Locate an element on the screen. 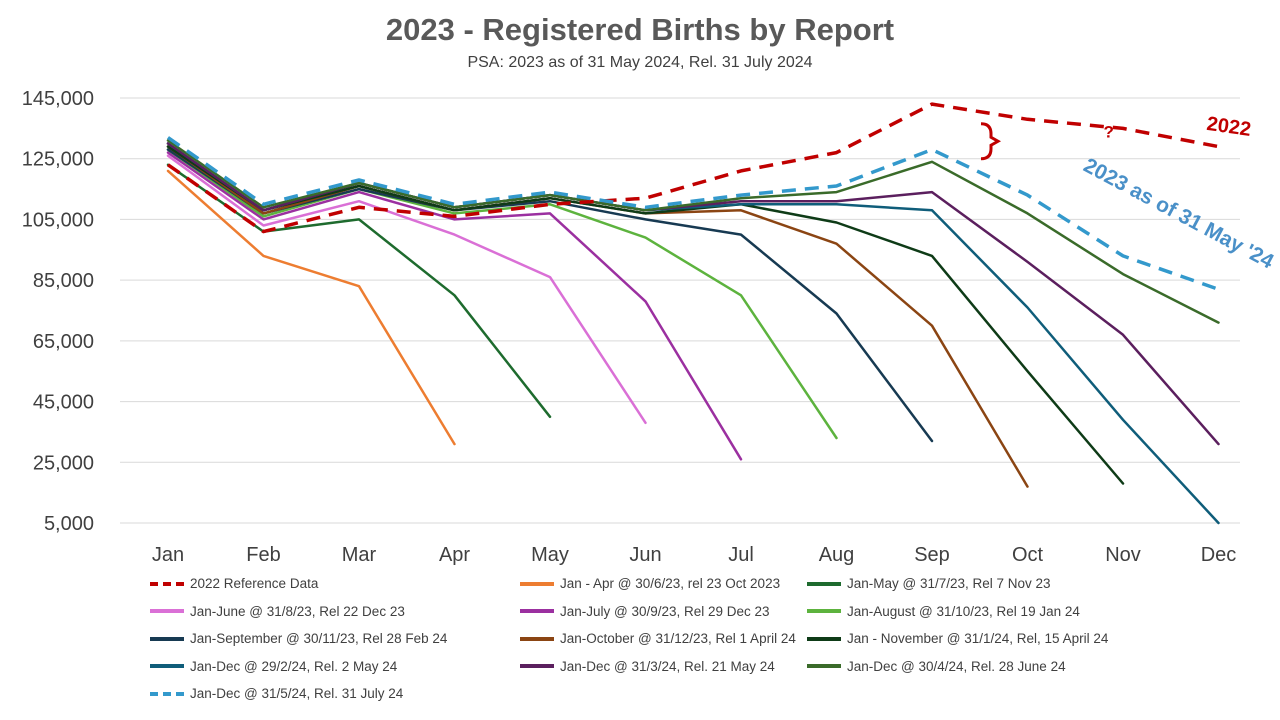  x-tick-label: Nov is located at coordinates (1123, 555).